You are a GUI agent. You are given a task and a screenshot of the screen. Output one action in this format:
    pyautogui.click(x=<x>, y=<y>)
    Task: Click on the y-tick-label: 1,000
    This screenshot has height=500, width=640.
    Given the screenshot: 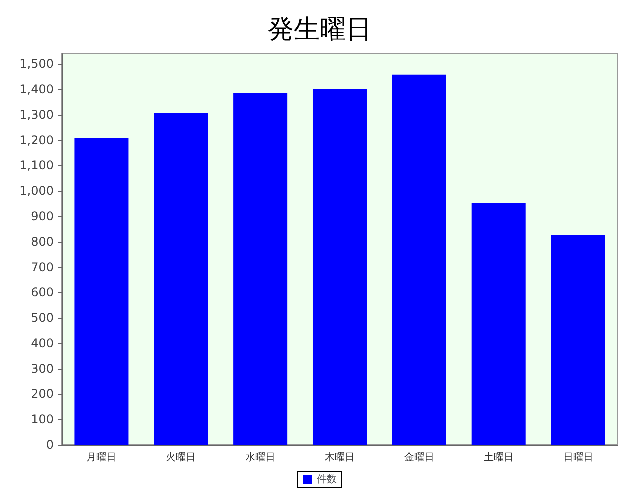 What is the action you would take?
    pyautogui.click(x=37, y=191)
    